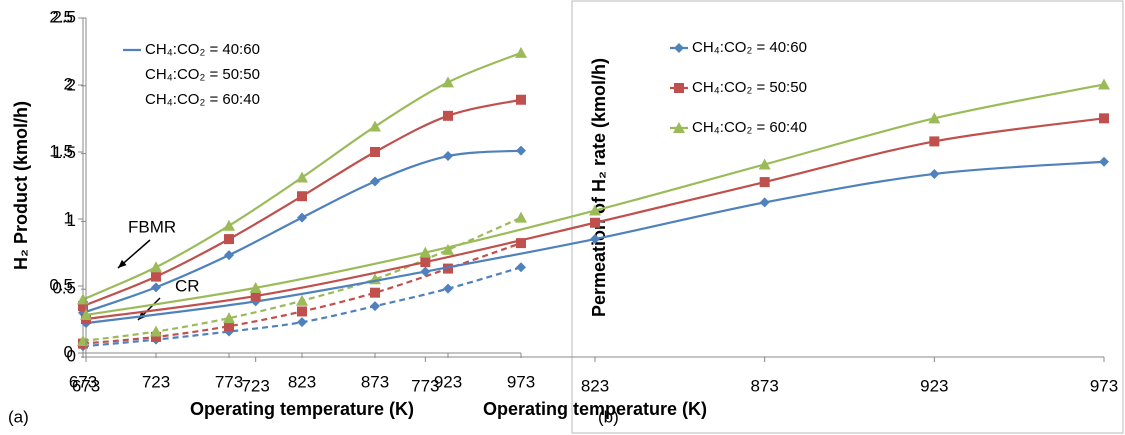 The width and height of the screenshot is (1125, 435). What do you see at coordinates (187, 285) in the screenshot?
I see `annotation: CR` at bounding box center [187, 285].